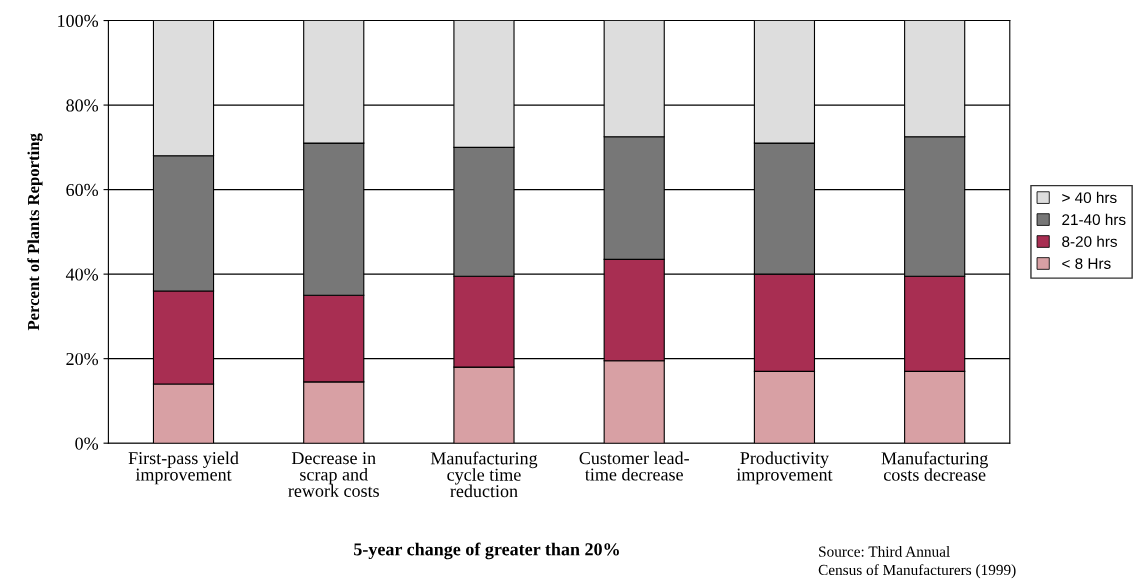 This screenshot has height=587, width=1141. I want to click on x-tick-label: First-pass yield improvement, so click(183, 468).